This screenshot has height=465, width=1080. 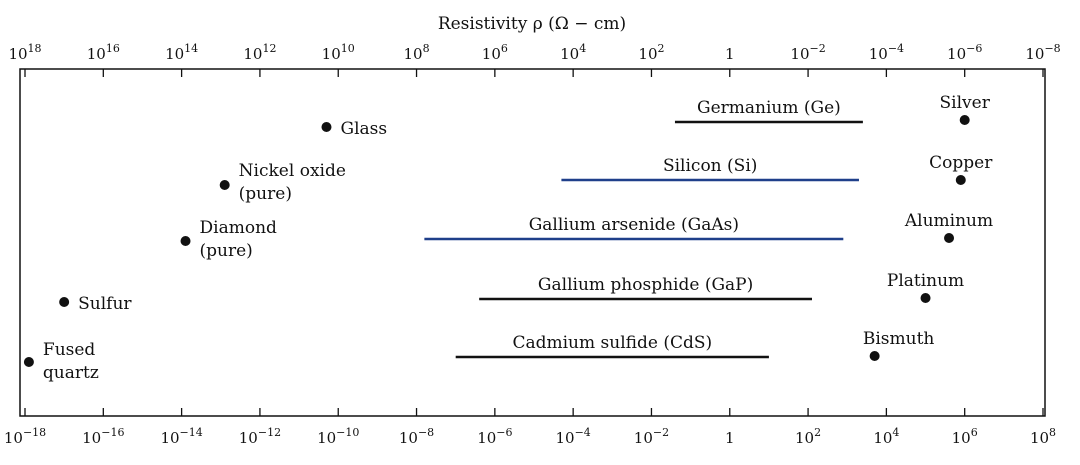 What do you see at coordinates (645, 285) in the screenshot?
I see `range-label: Gallium phosphide (GaP)` at bounding box center [645, 285].